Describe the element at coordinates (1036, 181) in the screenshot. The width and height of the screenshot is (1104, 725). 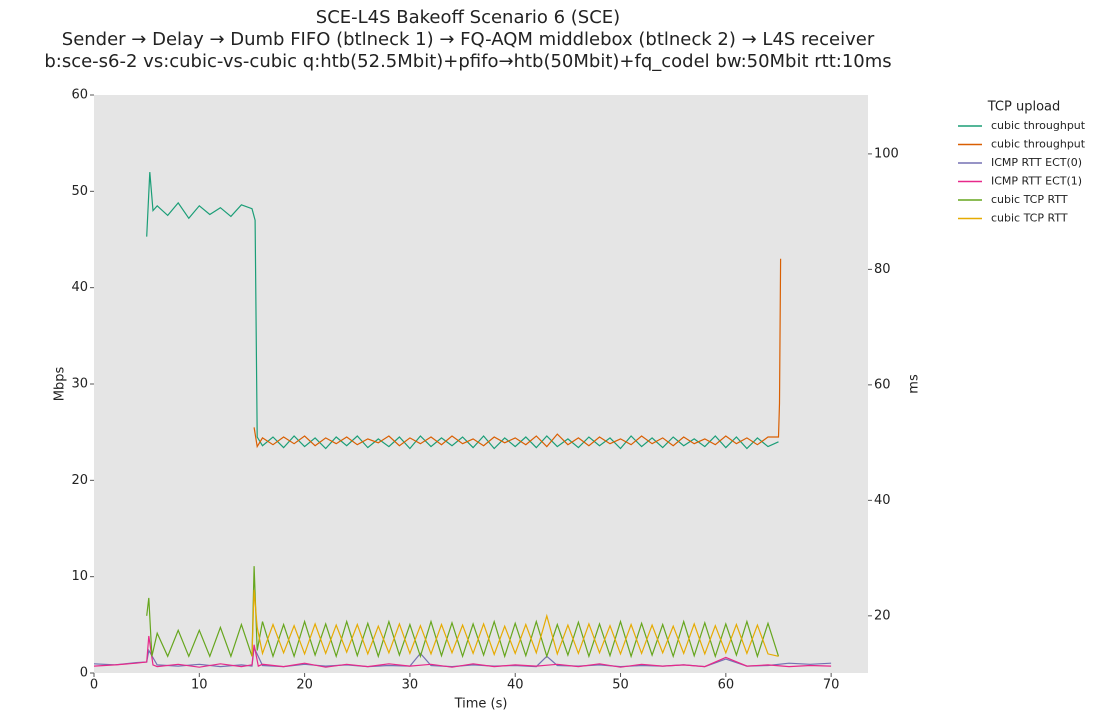
I see `legend-label: ICMP RTT ECT(1)` at that location.